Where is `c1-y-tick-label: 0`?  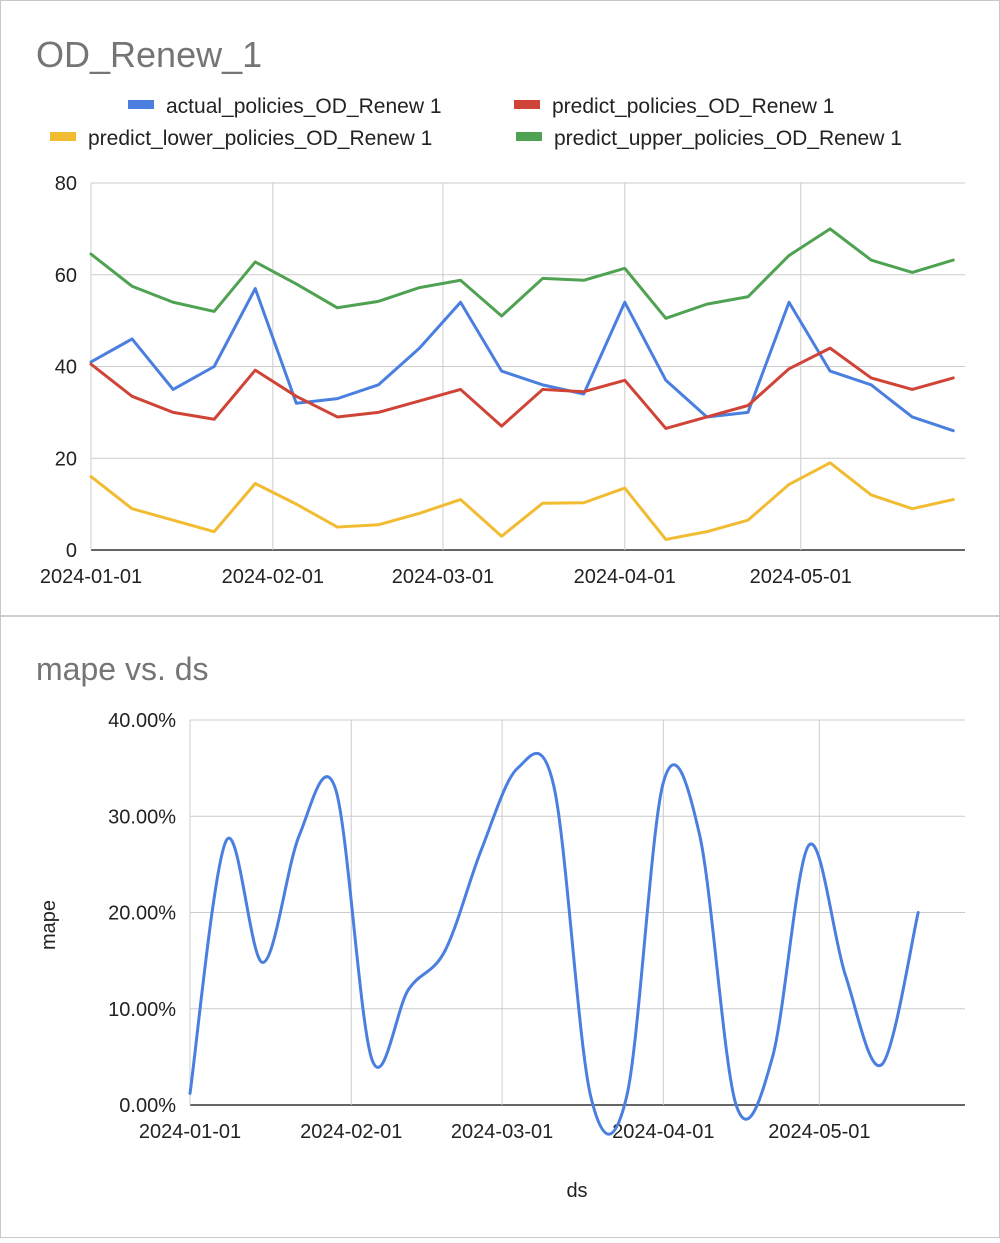 c1-y-tick-label: 0 is located at coordinates (71, 551).